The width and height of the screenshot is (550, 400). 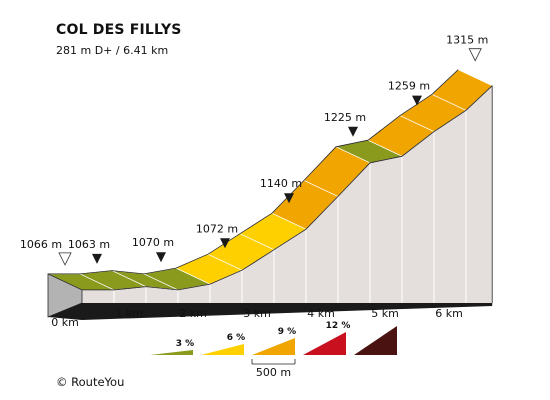 I want to click on legend-label: 12 %, so click(x=338, y=326).